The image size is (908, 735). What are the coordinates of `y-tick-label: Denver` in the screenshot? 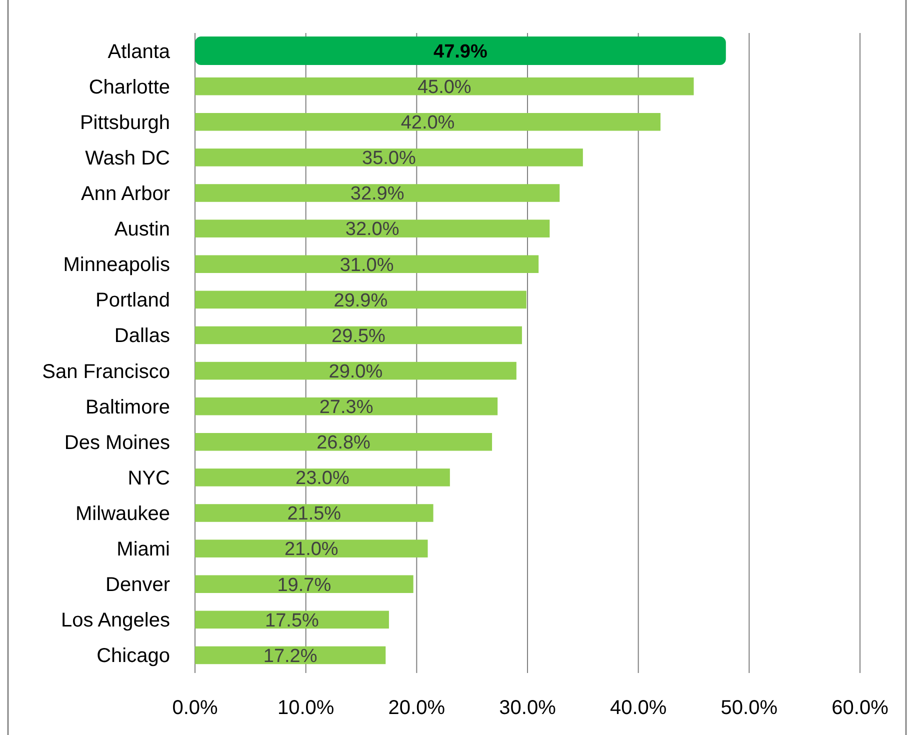 It's located at (138, 585).